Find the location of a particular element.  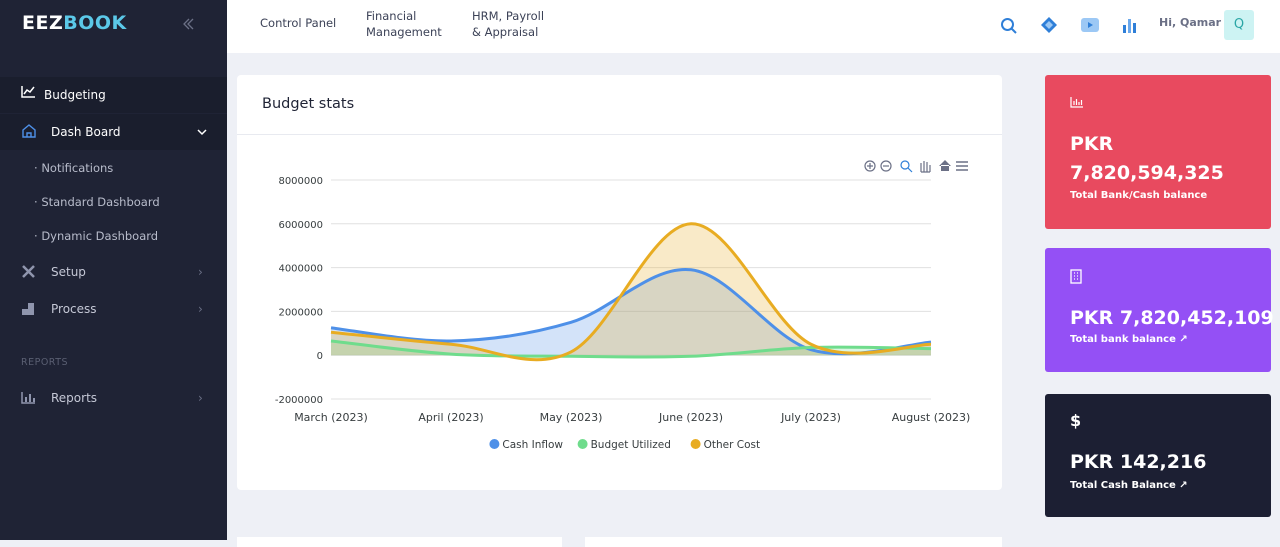

submenu-item: · Notifications is located at coordinates (74, 168).